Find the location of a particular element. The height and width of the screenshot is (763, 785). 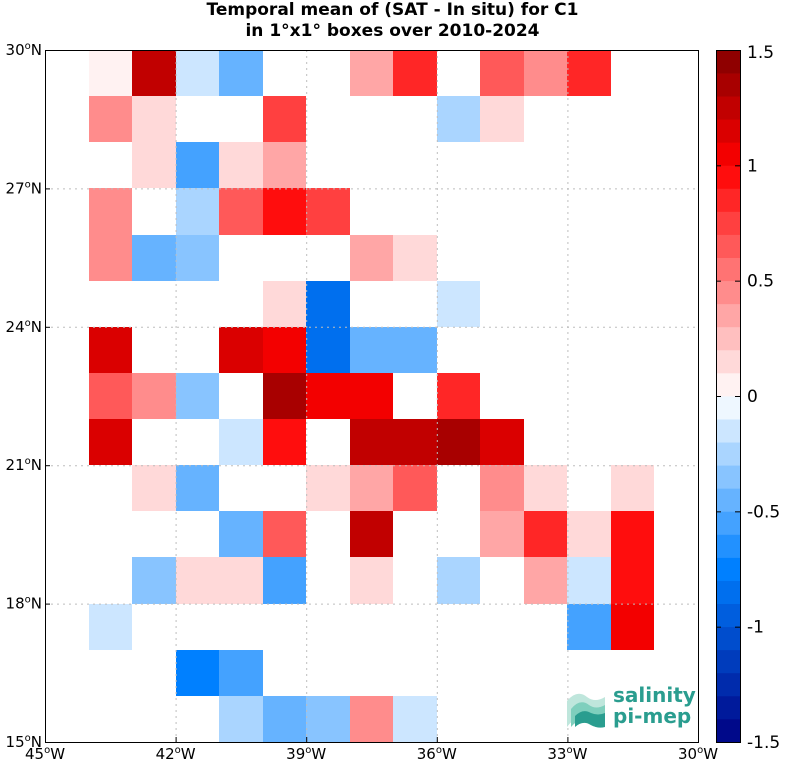

colorbar-tick-label: 1 is located at coordinates (752, 166).